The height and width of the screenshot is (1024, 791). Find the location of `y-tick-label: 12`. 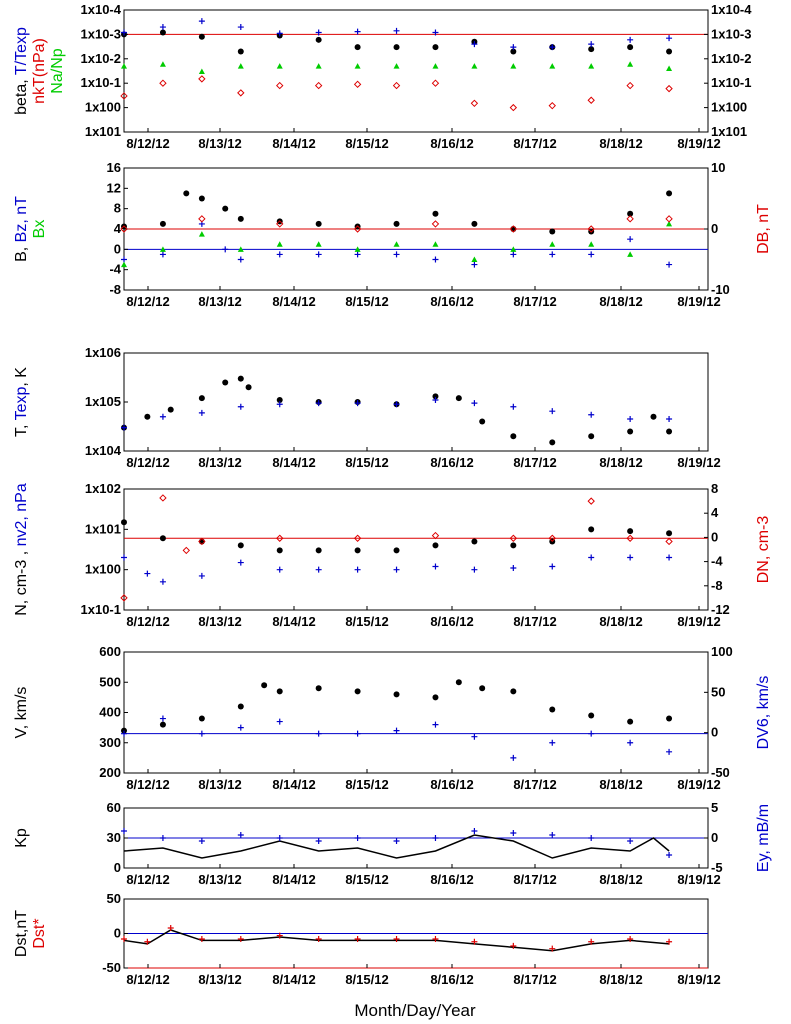

y-tick-label: 12 is located at coordinates (114, 187).